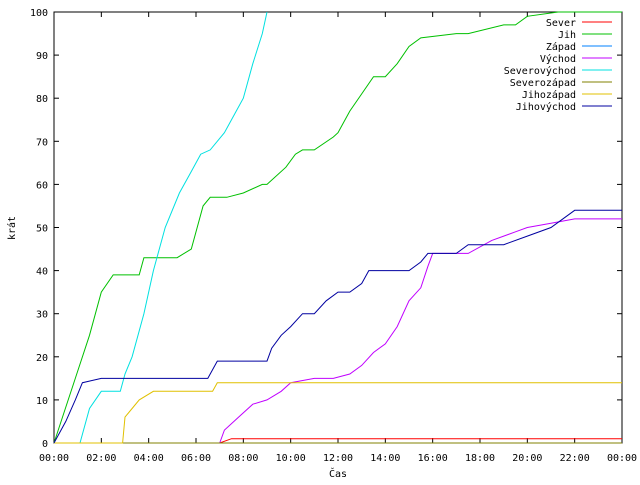  I want to click on y-tick-label: 10, so click(42, 401).